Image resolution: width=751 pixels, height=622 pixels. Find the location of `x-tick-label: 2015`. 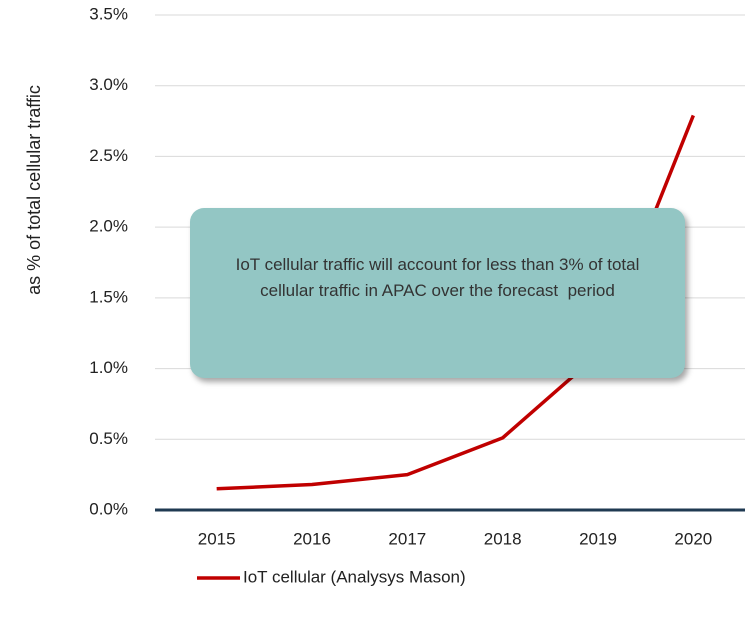

x-tick-label: 2015 is located at coordinates (217, 538).